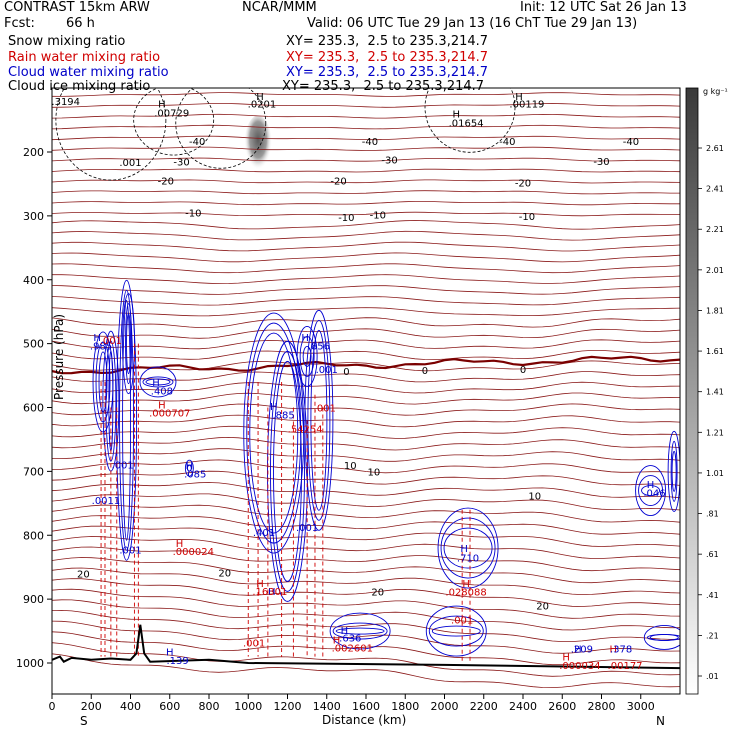 Image resolution: width=740 pixels, height=740 pixels. What do you see at coordinates (327, 370) in the screenshot?
I see `maximum-label-21: .001` at bounding box center [327, 370].